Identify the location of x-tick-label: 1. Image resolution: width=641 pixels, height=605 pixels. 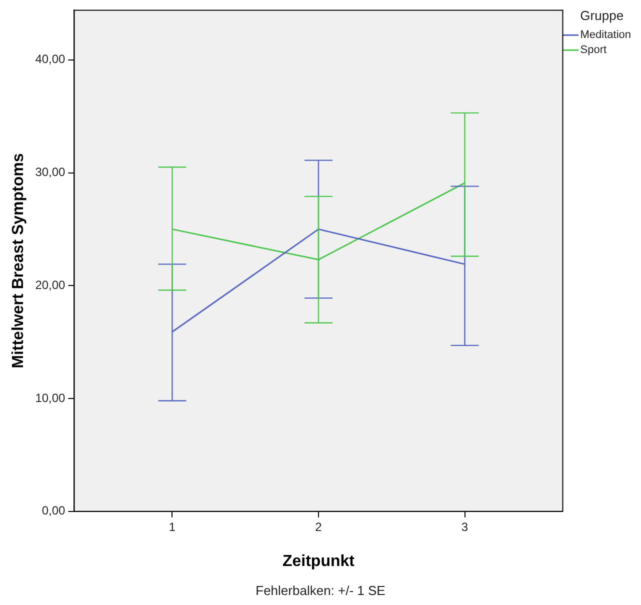
(172, 527).